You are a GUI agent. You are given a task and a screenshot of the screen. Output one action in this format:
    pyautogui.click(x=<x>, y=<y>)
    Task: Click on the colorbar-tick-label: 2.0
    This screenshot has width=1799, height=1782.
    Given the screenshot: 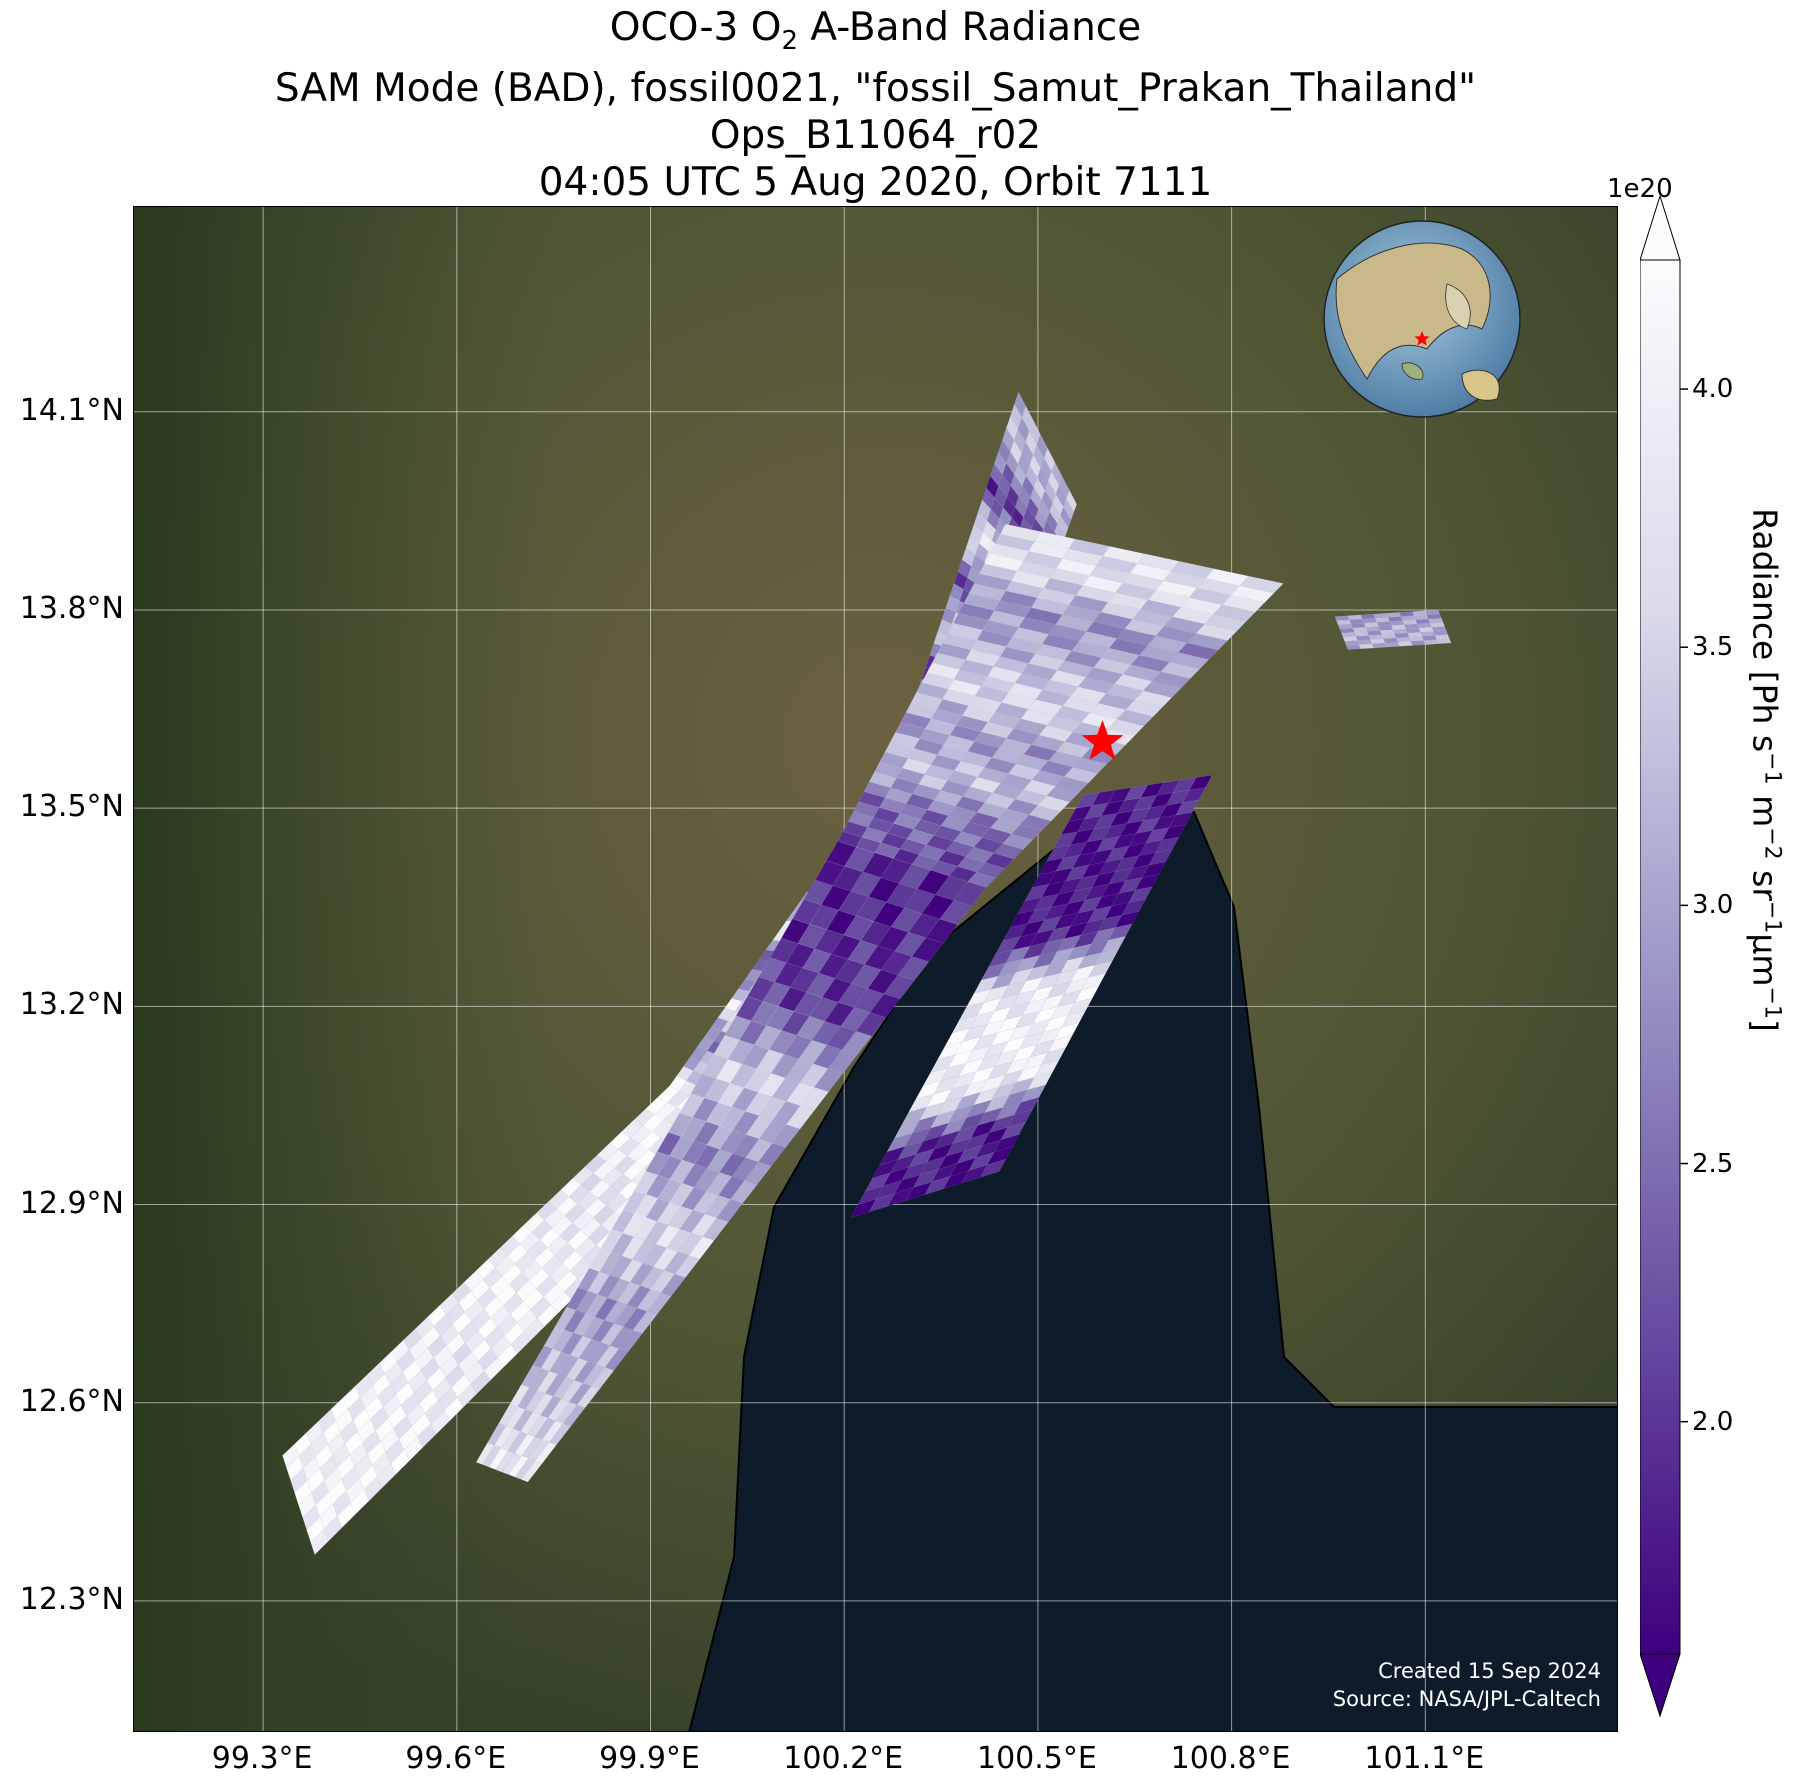 What is the action you would take?
    pyautogui.click(x=1713, y=1421)
    